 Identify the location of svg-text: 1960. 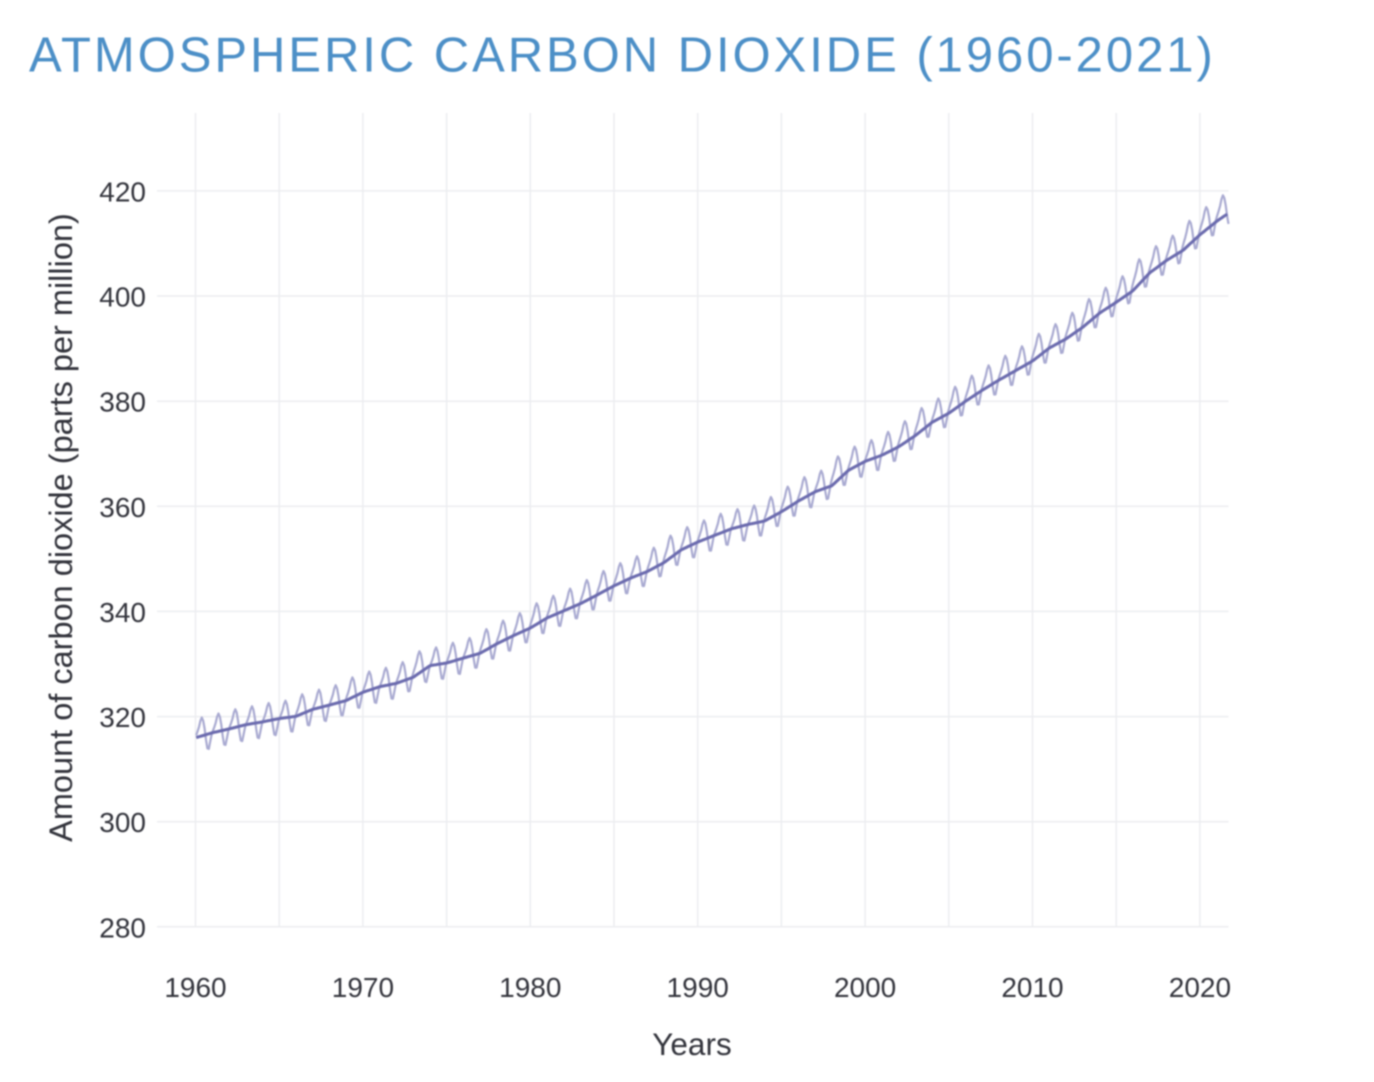
(195, 987).